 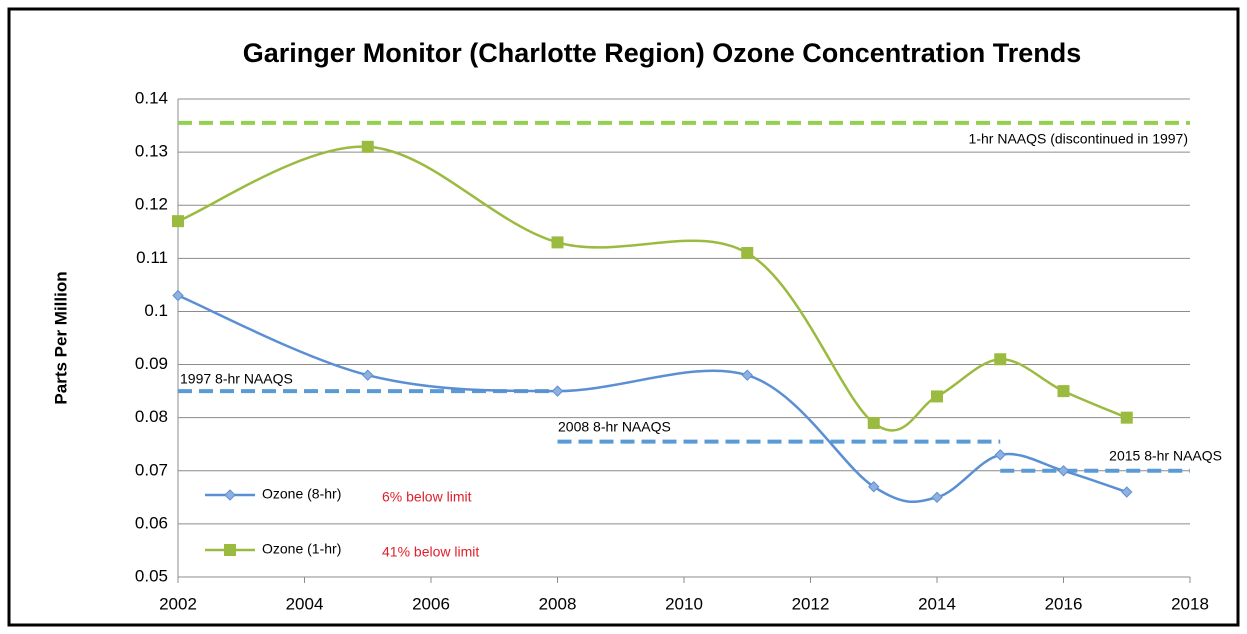 What do you see at coordinates (60, 337) in the screenshot?
I see `y-axis-label: Parts Per Million` at bounding box center [60, 337].